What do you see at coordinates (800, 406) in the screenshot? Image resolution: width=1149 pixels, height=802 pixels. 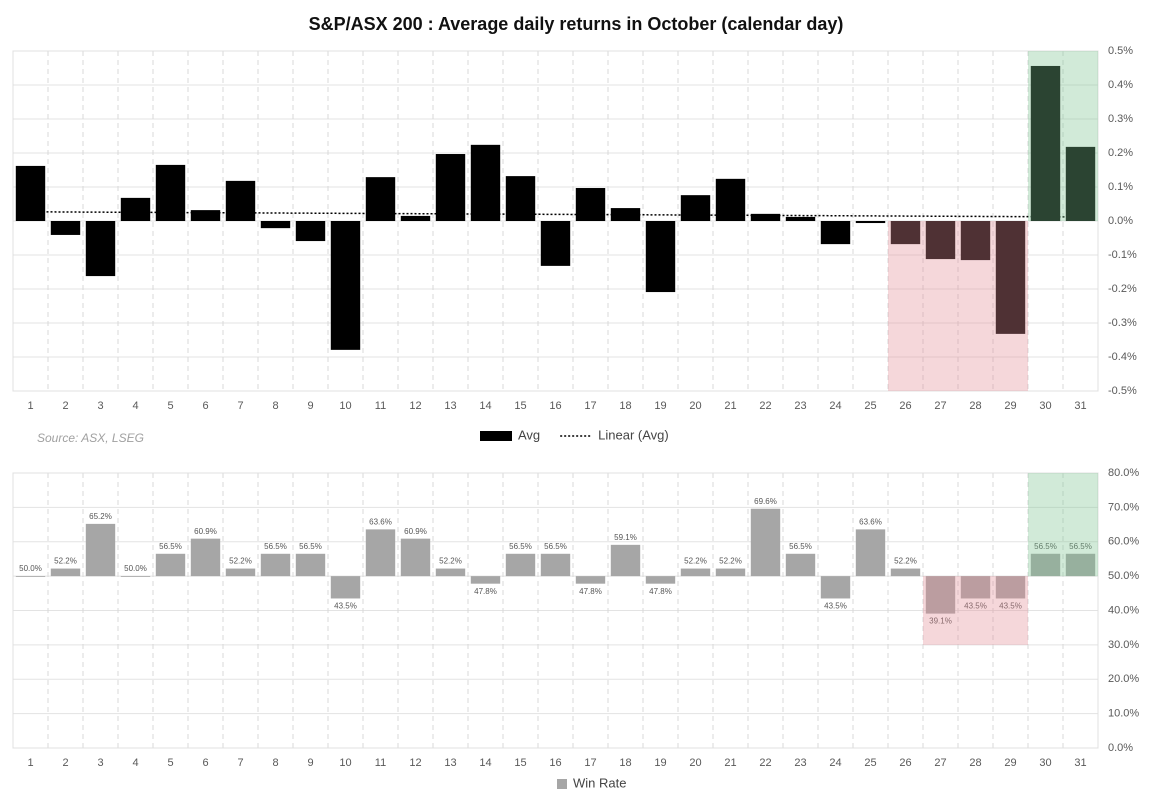 I see `x-tick-label: 23` at bounding box center [800, 406].